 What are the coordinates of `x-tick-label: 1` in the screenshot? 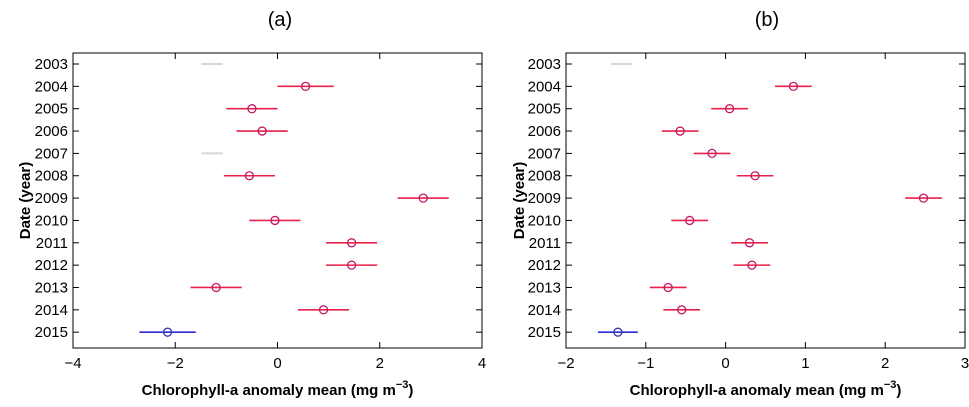 It's located at (805, 363).